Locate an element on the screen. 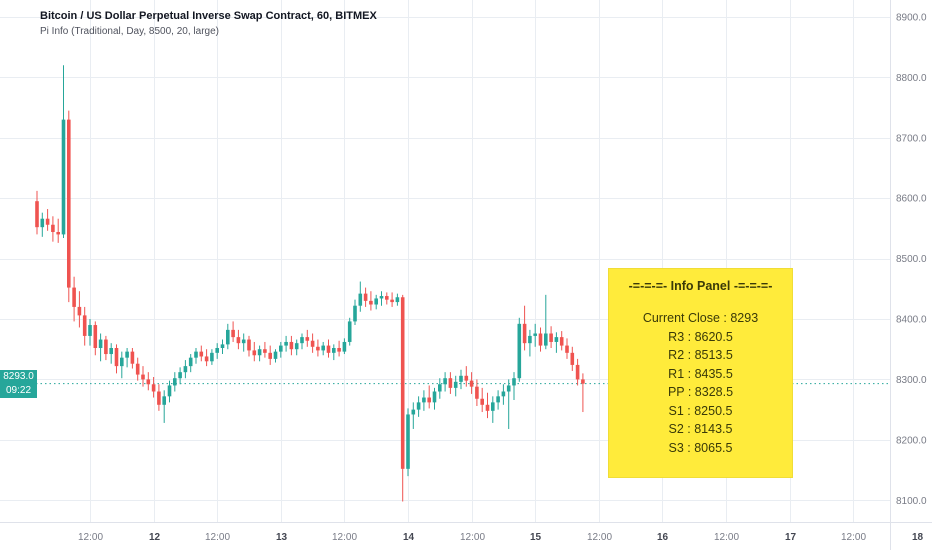 Image resolution: width=932 pixels, height=550 pixels. price-axis-label: 8500.0 is located at coordinates (911, 259).